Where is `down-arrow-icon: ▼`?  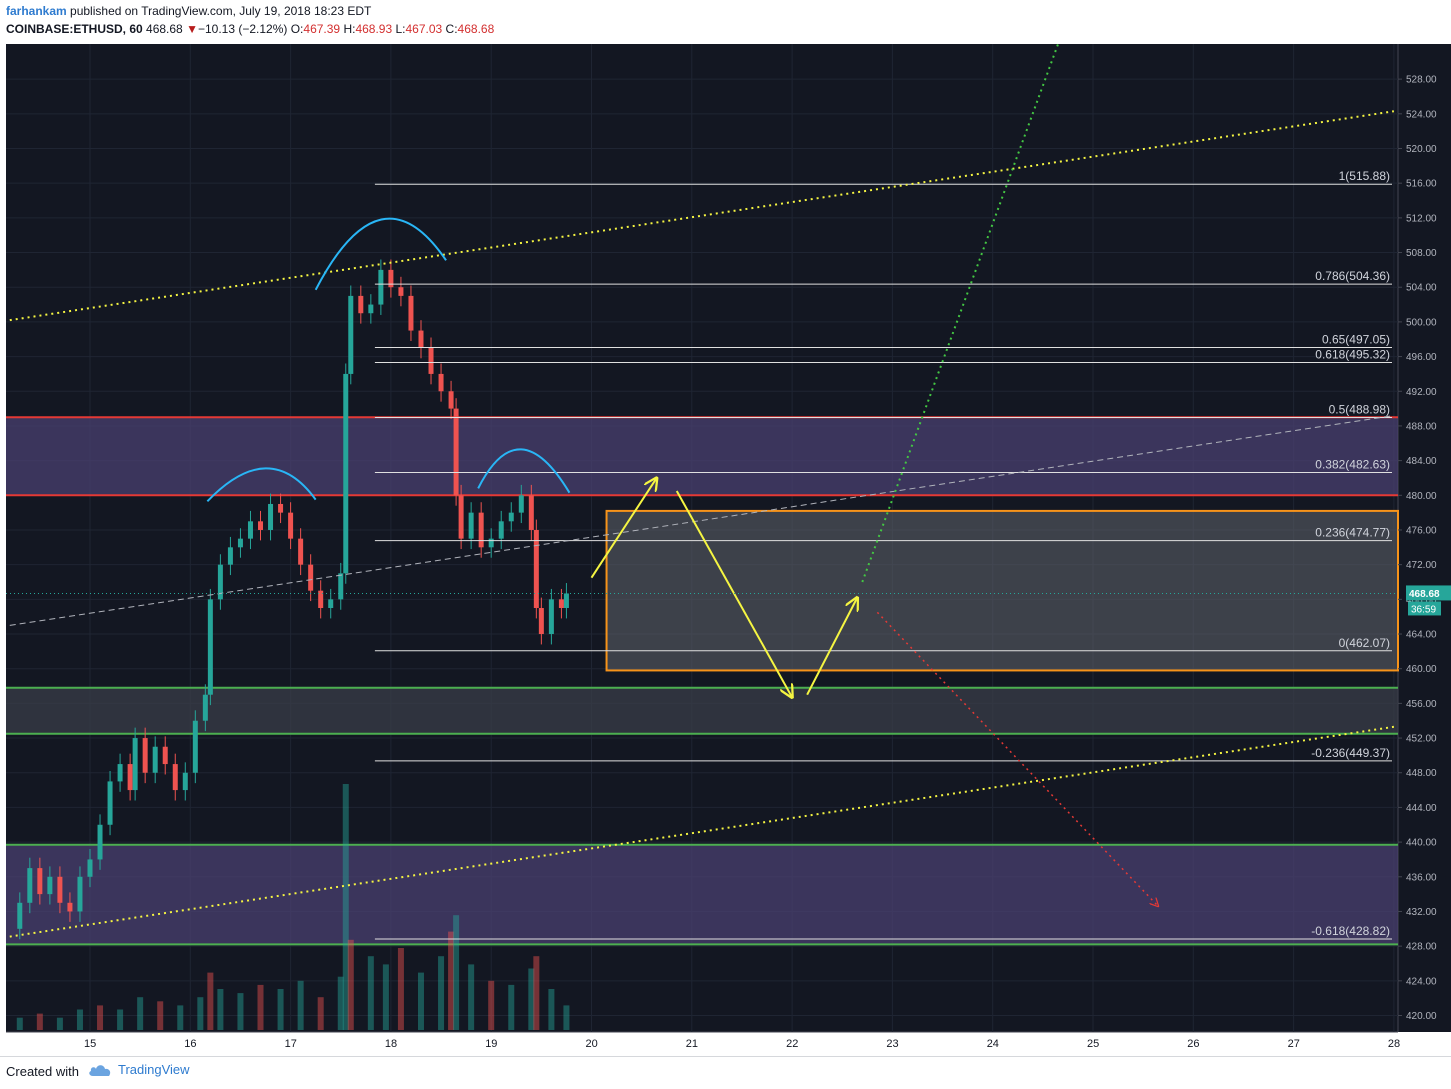 down-arrow-icon: ▼ is located at coordinates (192, 29).